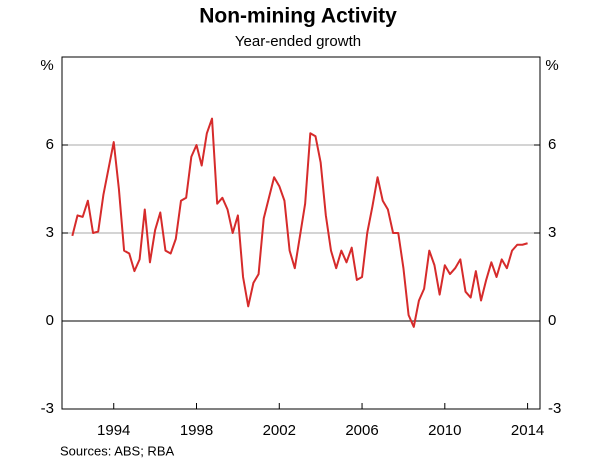 This screenshot has width=597, height=461. What do you see at coordinates (444, 430) in the screenshot?
I see `x-tick-label: 2010` at bounding box center [444, 430].